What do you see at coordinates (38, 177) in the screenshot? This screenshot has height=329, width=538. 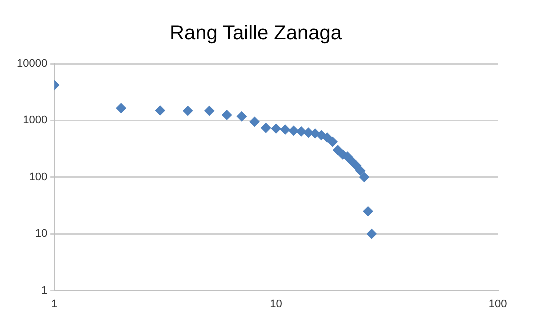 I see `y-tick-label: 100` at bounding box center [38, 177].